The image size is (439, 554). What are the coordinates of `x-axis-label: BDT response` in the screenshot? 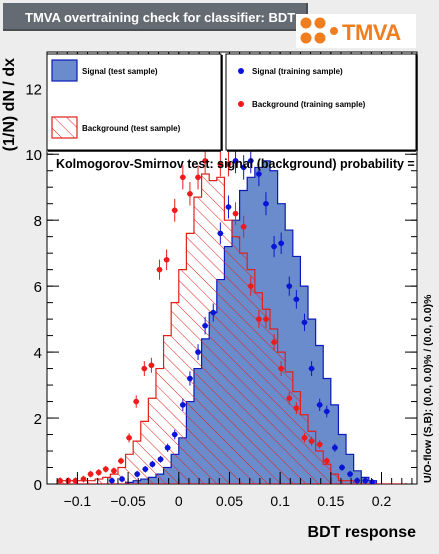 It's located at (362, 532).